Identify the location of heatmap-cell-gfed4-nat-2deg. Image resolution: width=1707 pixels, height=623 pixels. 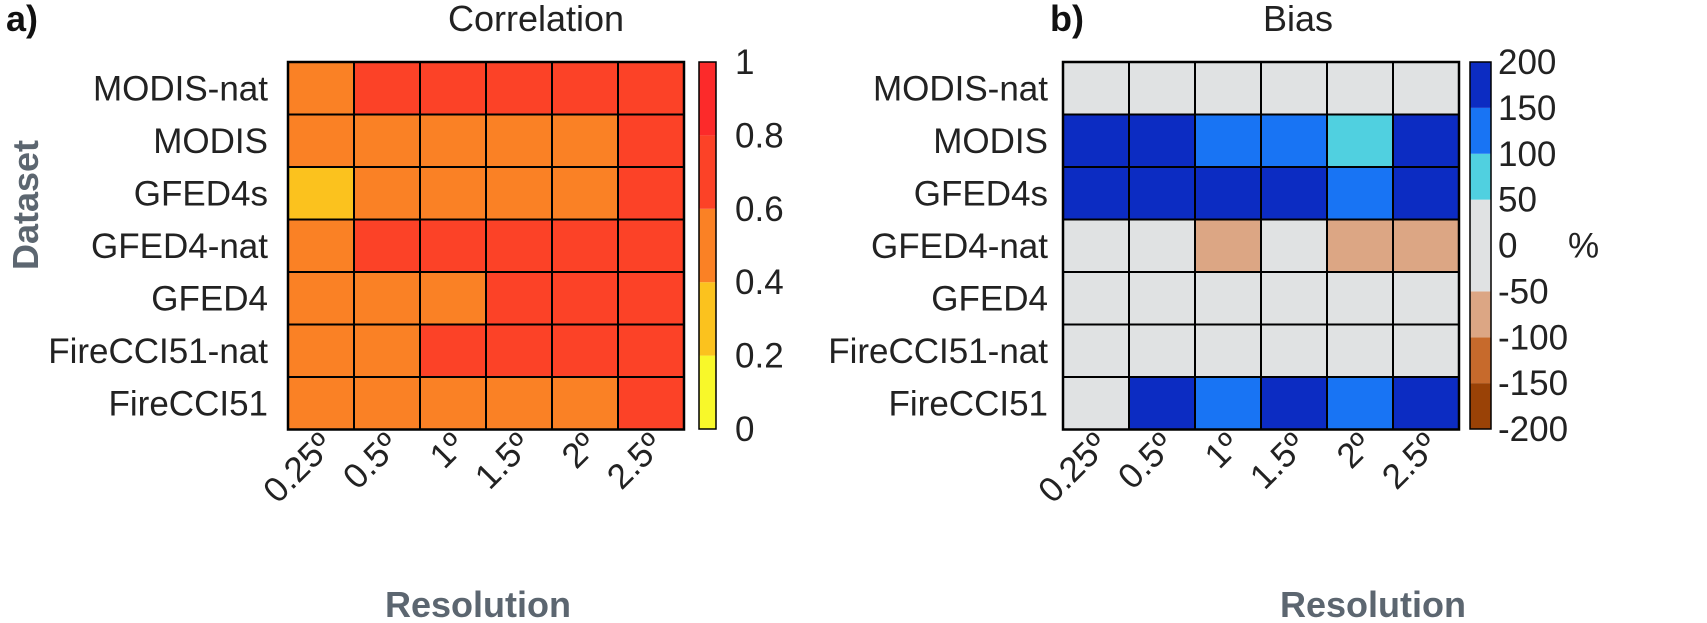
(585, 245).